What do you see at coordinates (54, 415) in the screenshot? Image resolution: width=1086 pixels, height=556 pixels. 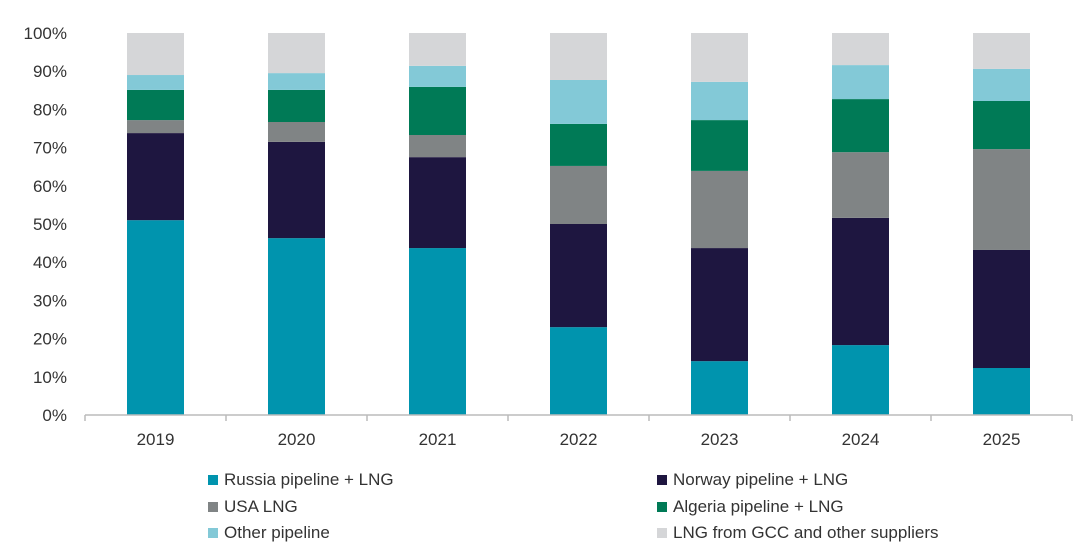 I see `y-tick-label: 0%` at bounding box center [54, 415].